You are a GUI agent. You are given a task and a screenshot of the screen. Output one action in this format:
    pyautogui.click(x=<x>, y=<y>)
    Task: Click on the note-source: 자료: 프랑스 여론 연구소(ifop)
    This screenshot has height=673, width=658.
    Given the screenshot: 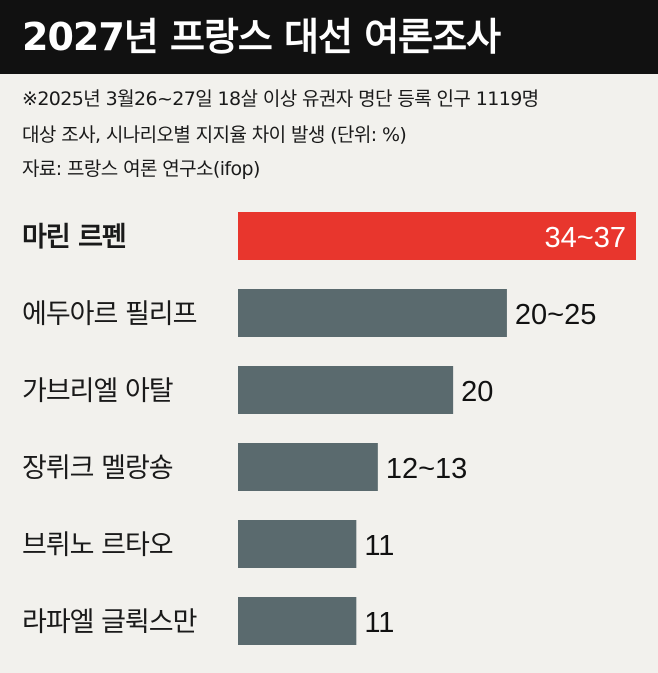 What is the action you would take?
    pyautogui.click(x=141, y=169)
    